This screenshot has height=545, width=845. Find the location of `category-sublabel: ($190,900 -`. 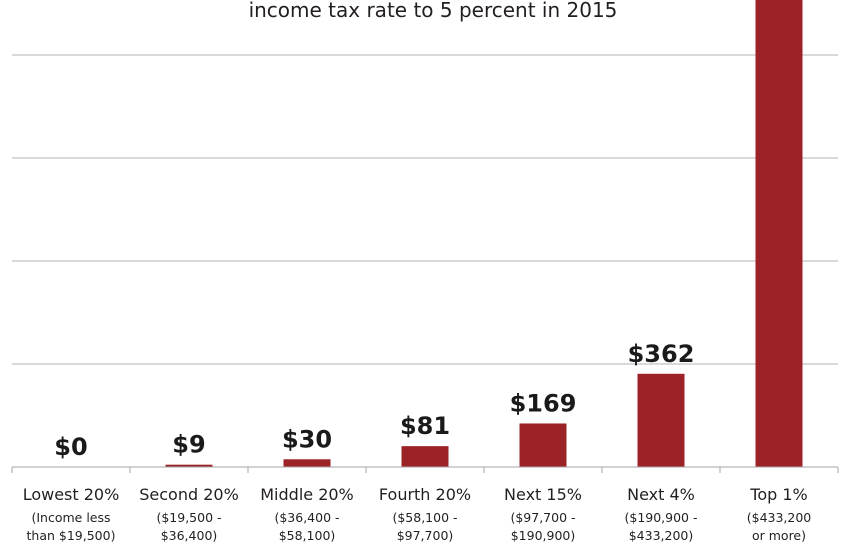

category-sublabel: ($190,900 - is located at coordinates (660, 517).